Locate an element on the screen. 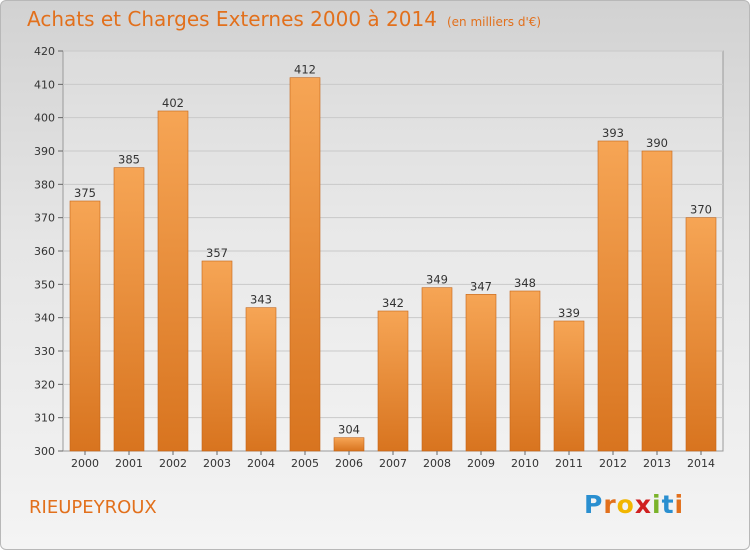 The image size is (750, 550). x-tick-label: 2008 is located at coordinates (437, 463).